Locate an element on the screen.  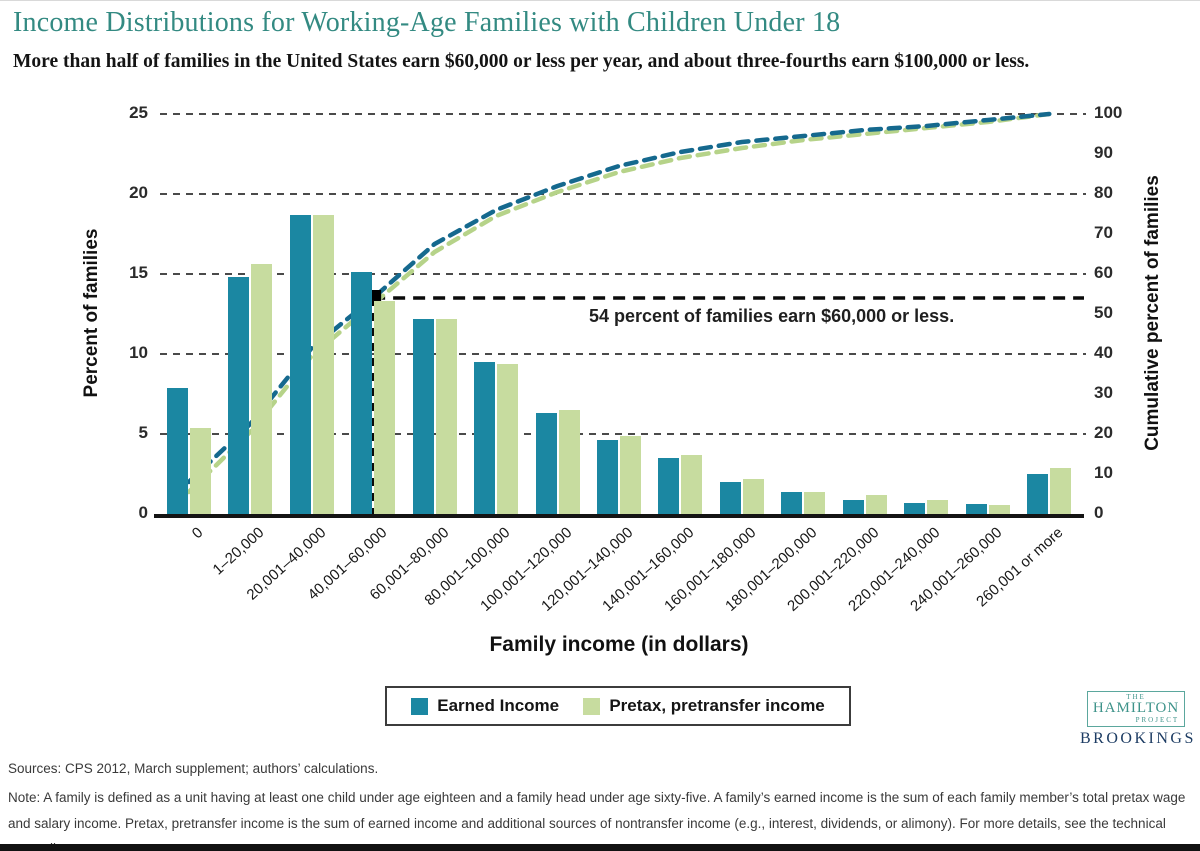
logo-hamilton-text: HAMILTON is located at coordinates (1136, 708).